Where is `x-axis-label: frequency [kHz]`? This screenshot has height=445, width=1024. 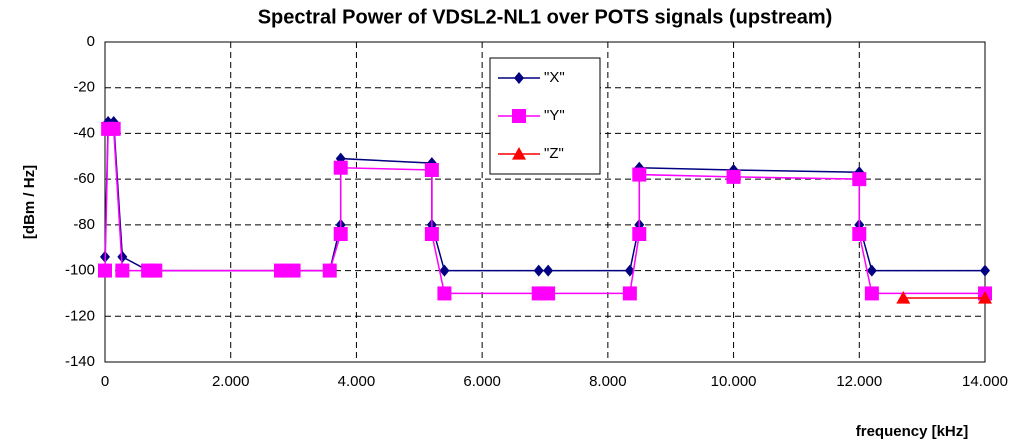
x-axis-label: frequency [kHz] is located at coordinates (912, 431).